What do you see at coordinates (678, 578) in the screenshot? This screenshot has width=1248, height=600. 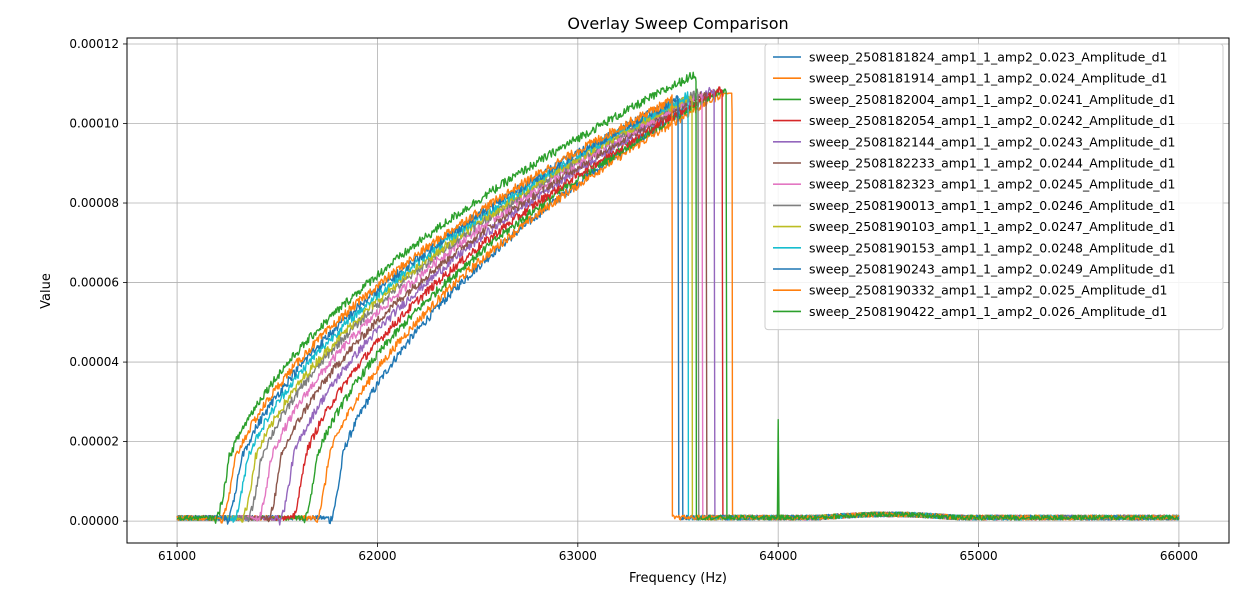 I see `x-axis-label: Frequency (Hz)` at bounding box center [678, 578].